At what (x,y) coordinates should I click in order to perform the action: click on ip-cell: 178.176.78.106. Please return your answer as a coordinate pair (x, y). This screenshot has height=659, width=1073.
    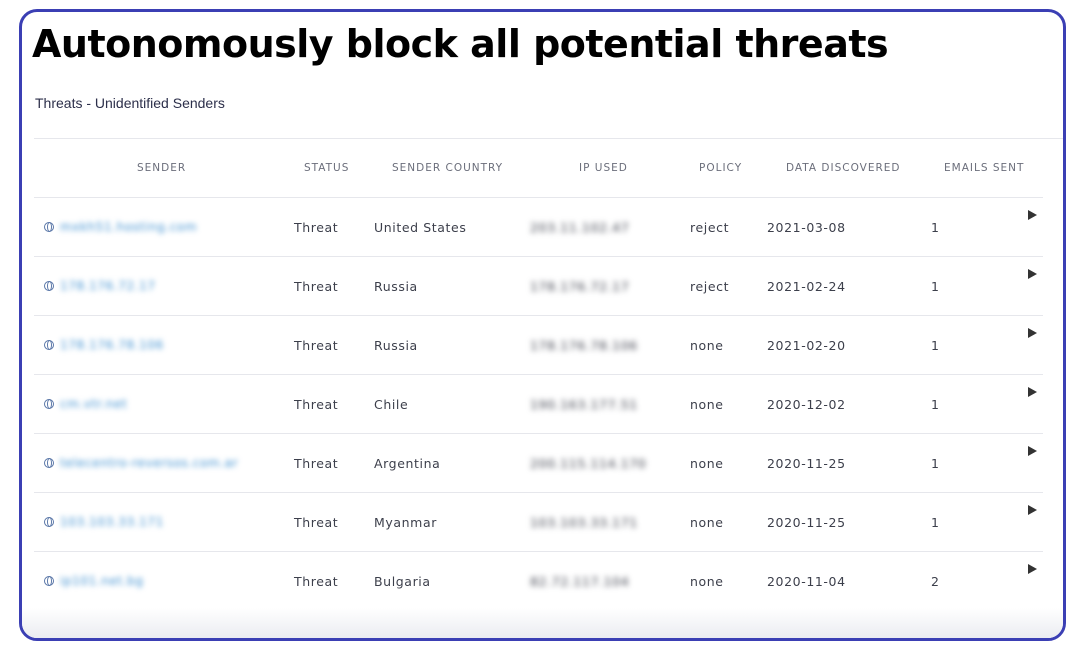
    Looking at the image, I should click on (584, 345).